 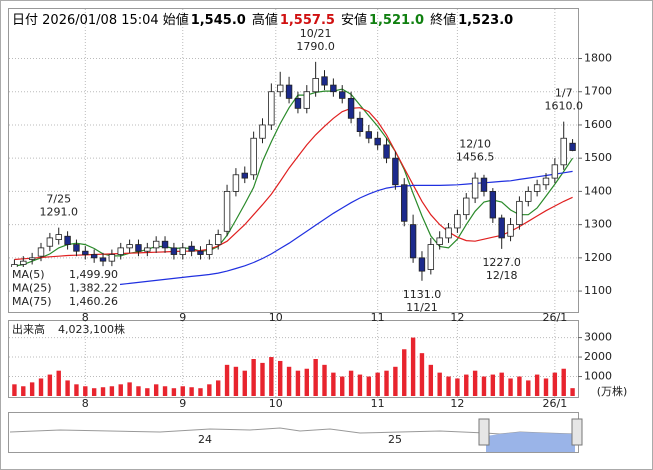 I want to click on field-value: 1,545.0, so click(x=218, y=20).